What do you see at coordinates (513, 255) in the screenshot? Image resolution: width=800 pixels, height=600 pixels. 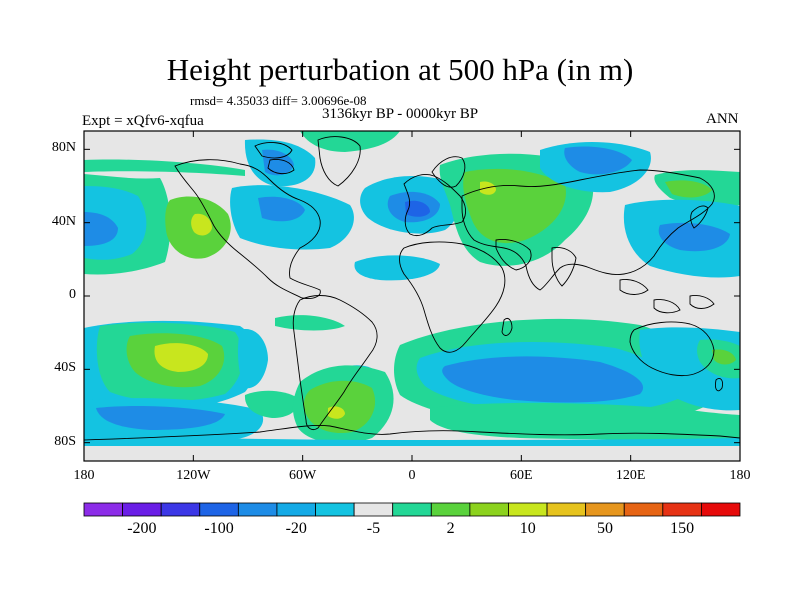 I see `coastline-arabia` at bounding box center [513, 255].